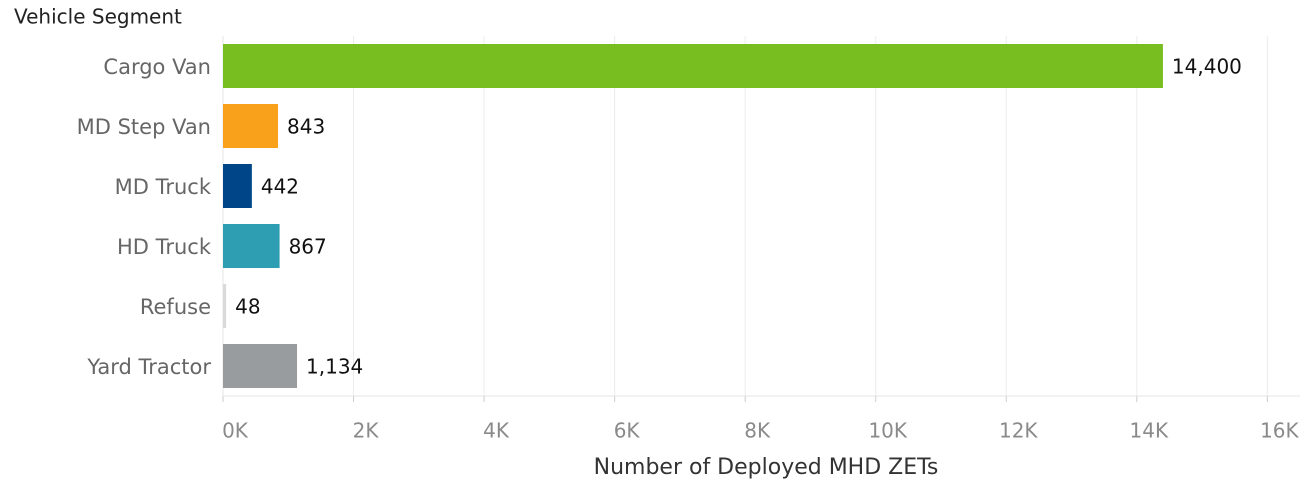 This screenshot has width=1312, height=486. What do you see at coordinates (1279, 431) in the screenshot?
I see `x-tick-label: 16K` at bounding box center [1279, 431].